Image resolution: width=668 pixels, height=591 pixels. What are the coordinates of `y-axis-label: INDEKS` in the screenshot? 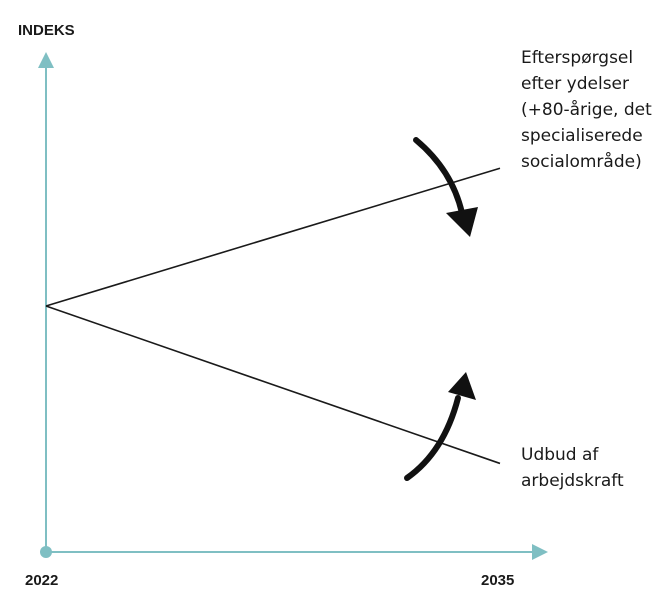 It's located at (46, 30).